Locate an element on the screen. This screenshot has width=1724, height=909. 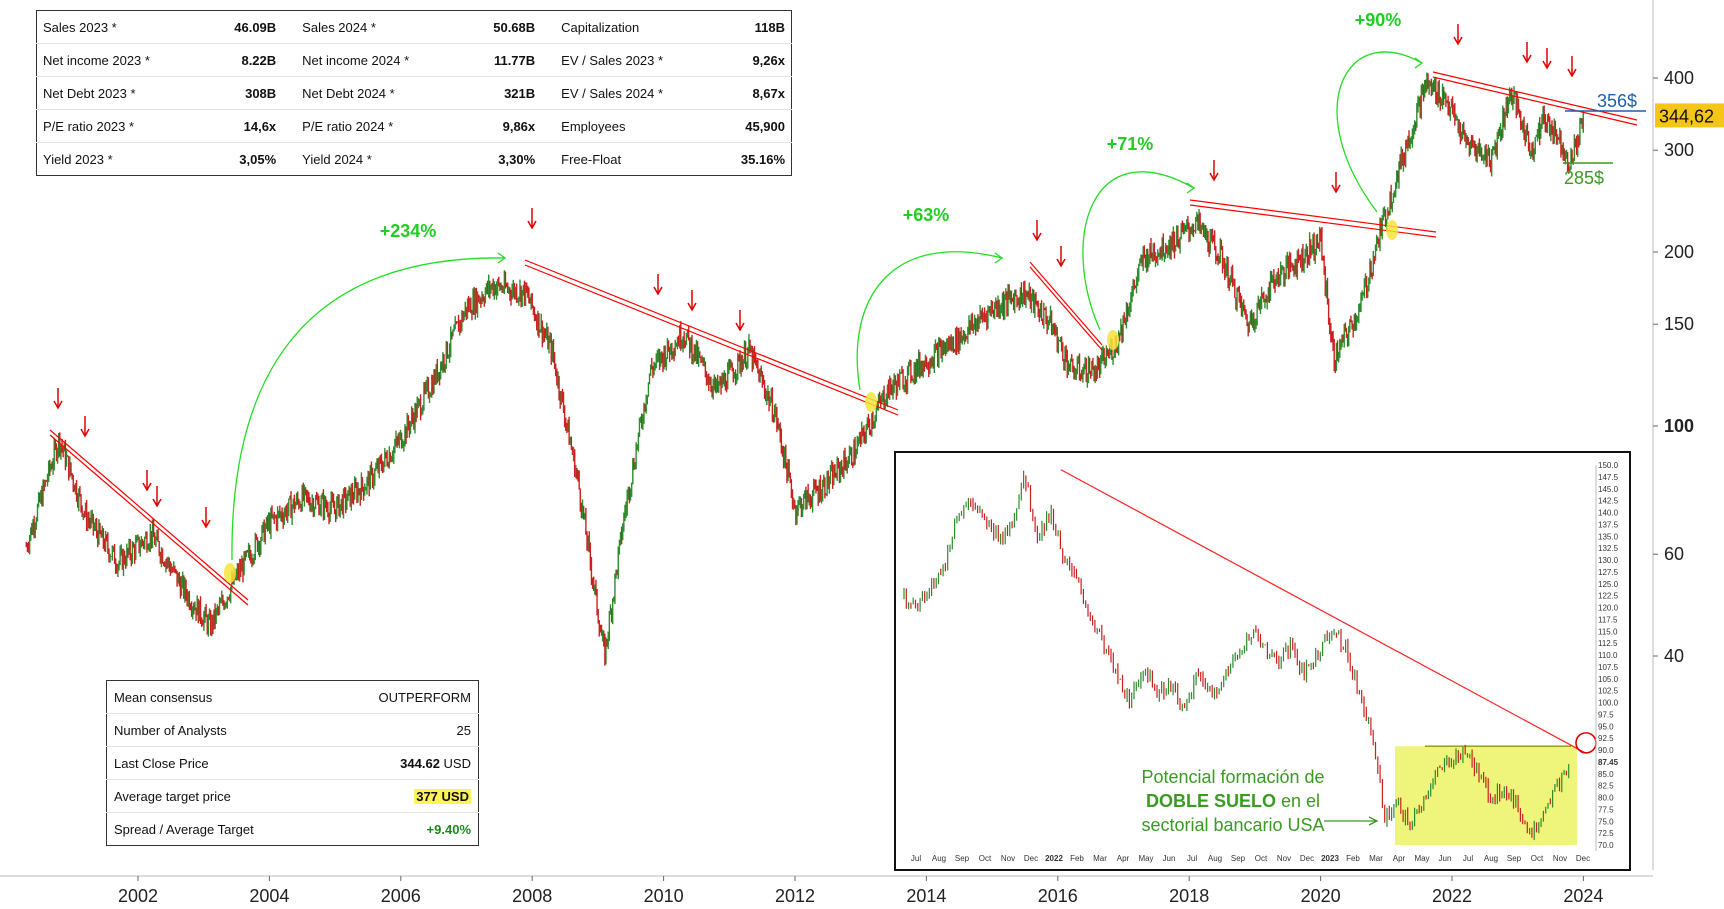
y-tick-label: 100 is located at coordinates (1679, 426).